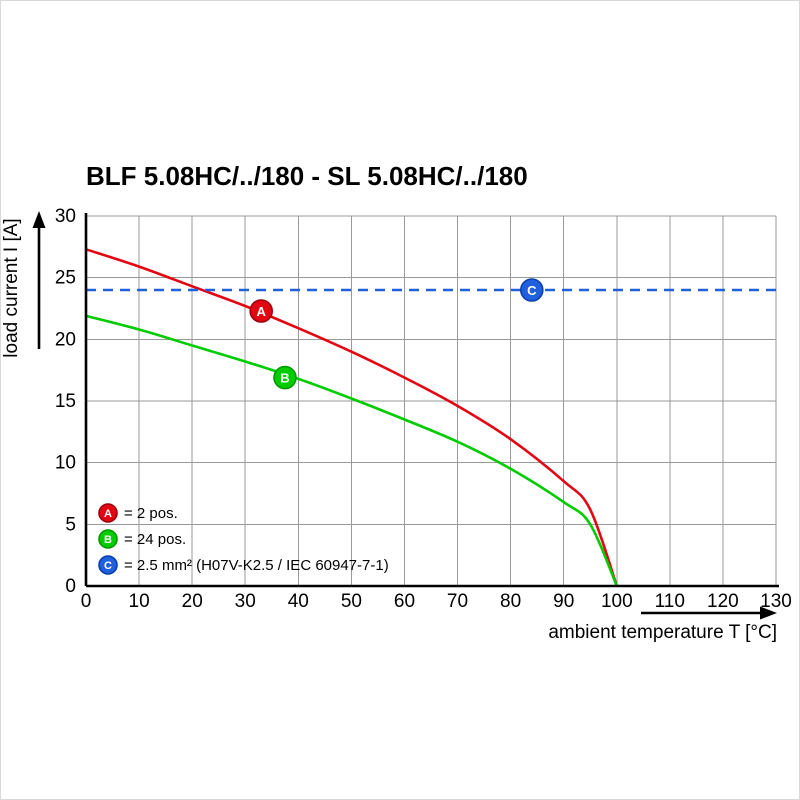  I want to click on x-tick-label: 50, so click(351, 601).